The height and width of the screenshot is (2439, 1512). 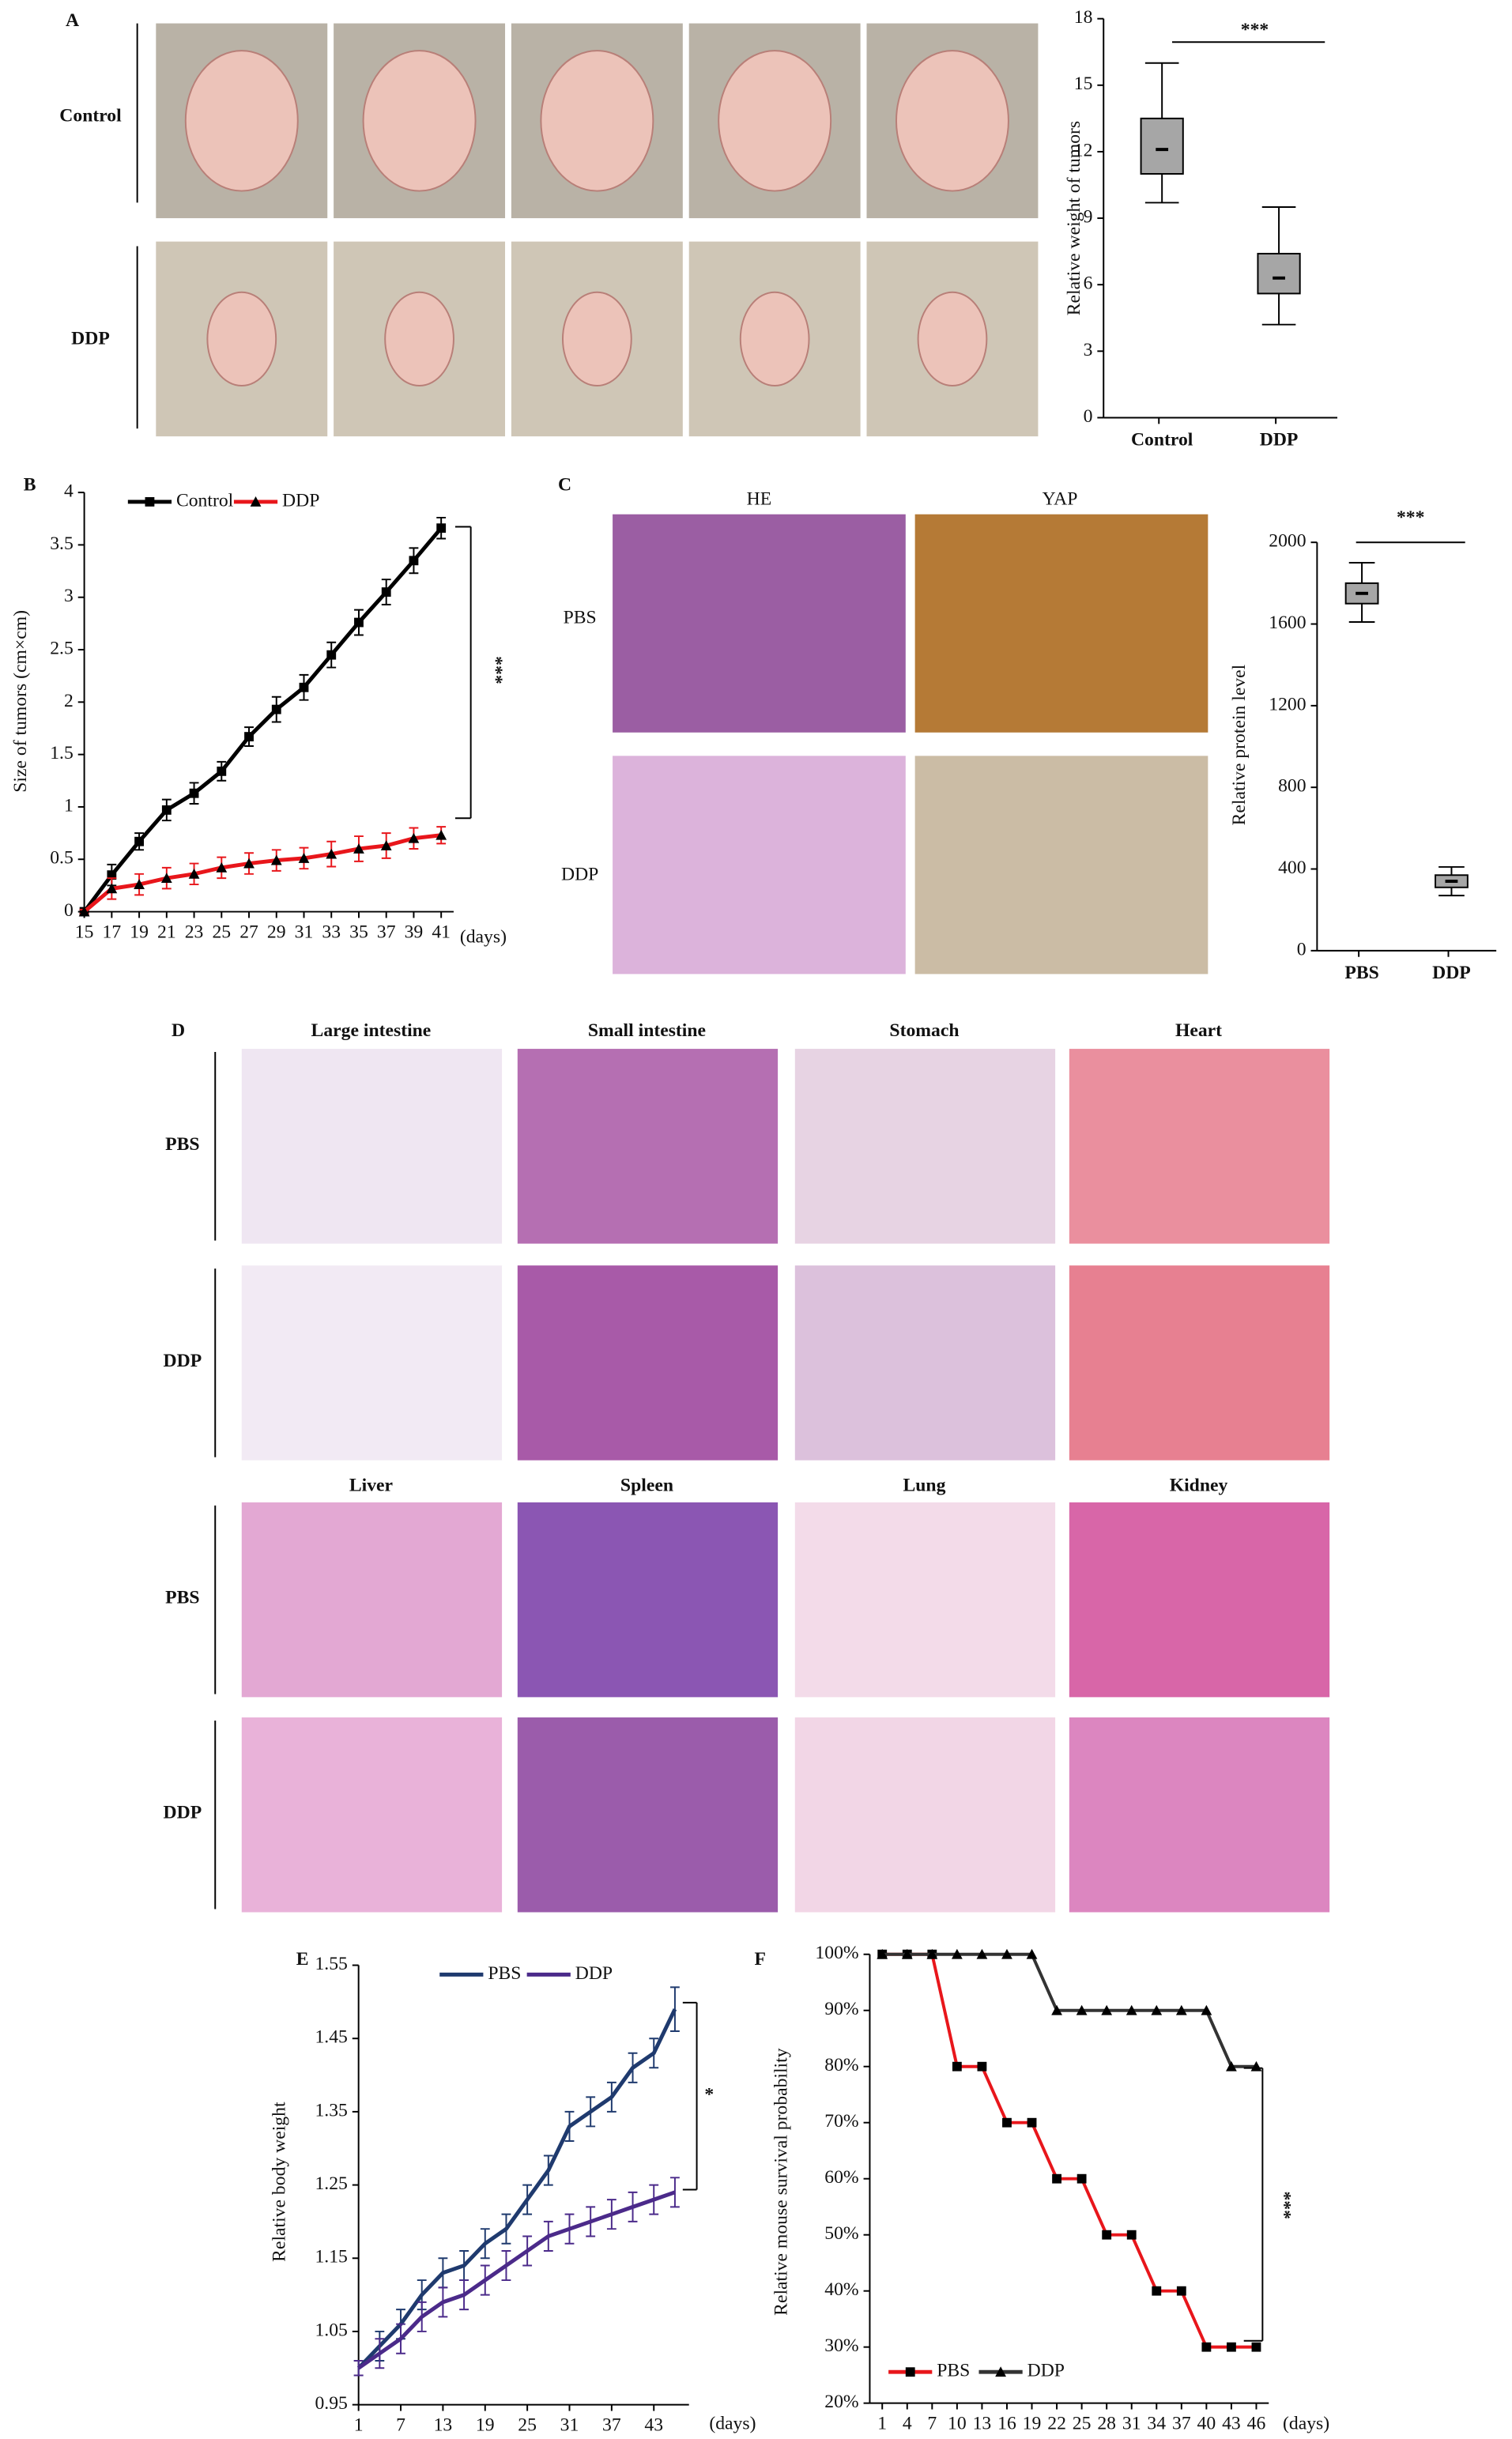 What do you see at coordinates (1083, 150) in the screenshot?
I see `y-tick-label: 12` at bounding box center [1083, 150].